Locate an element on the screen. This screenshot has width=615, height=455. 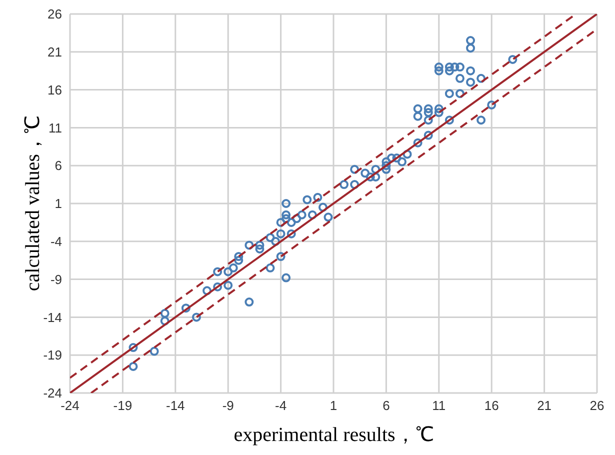
y-tick-label: 21 is located at coordinates (55, 52).